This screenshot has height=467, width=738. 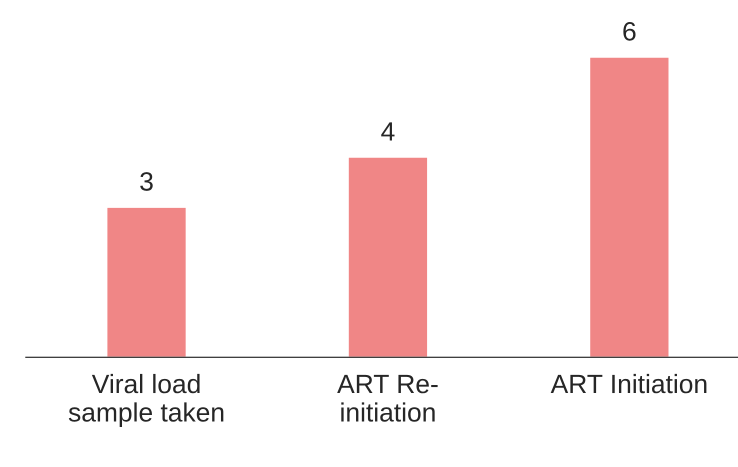 I want to click on data-label: 6, so click(x=629, y=31).